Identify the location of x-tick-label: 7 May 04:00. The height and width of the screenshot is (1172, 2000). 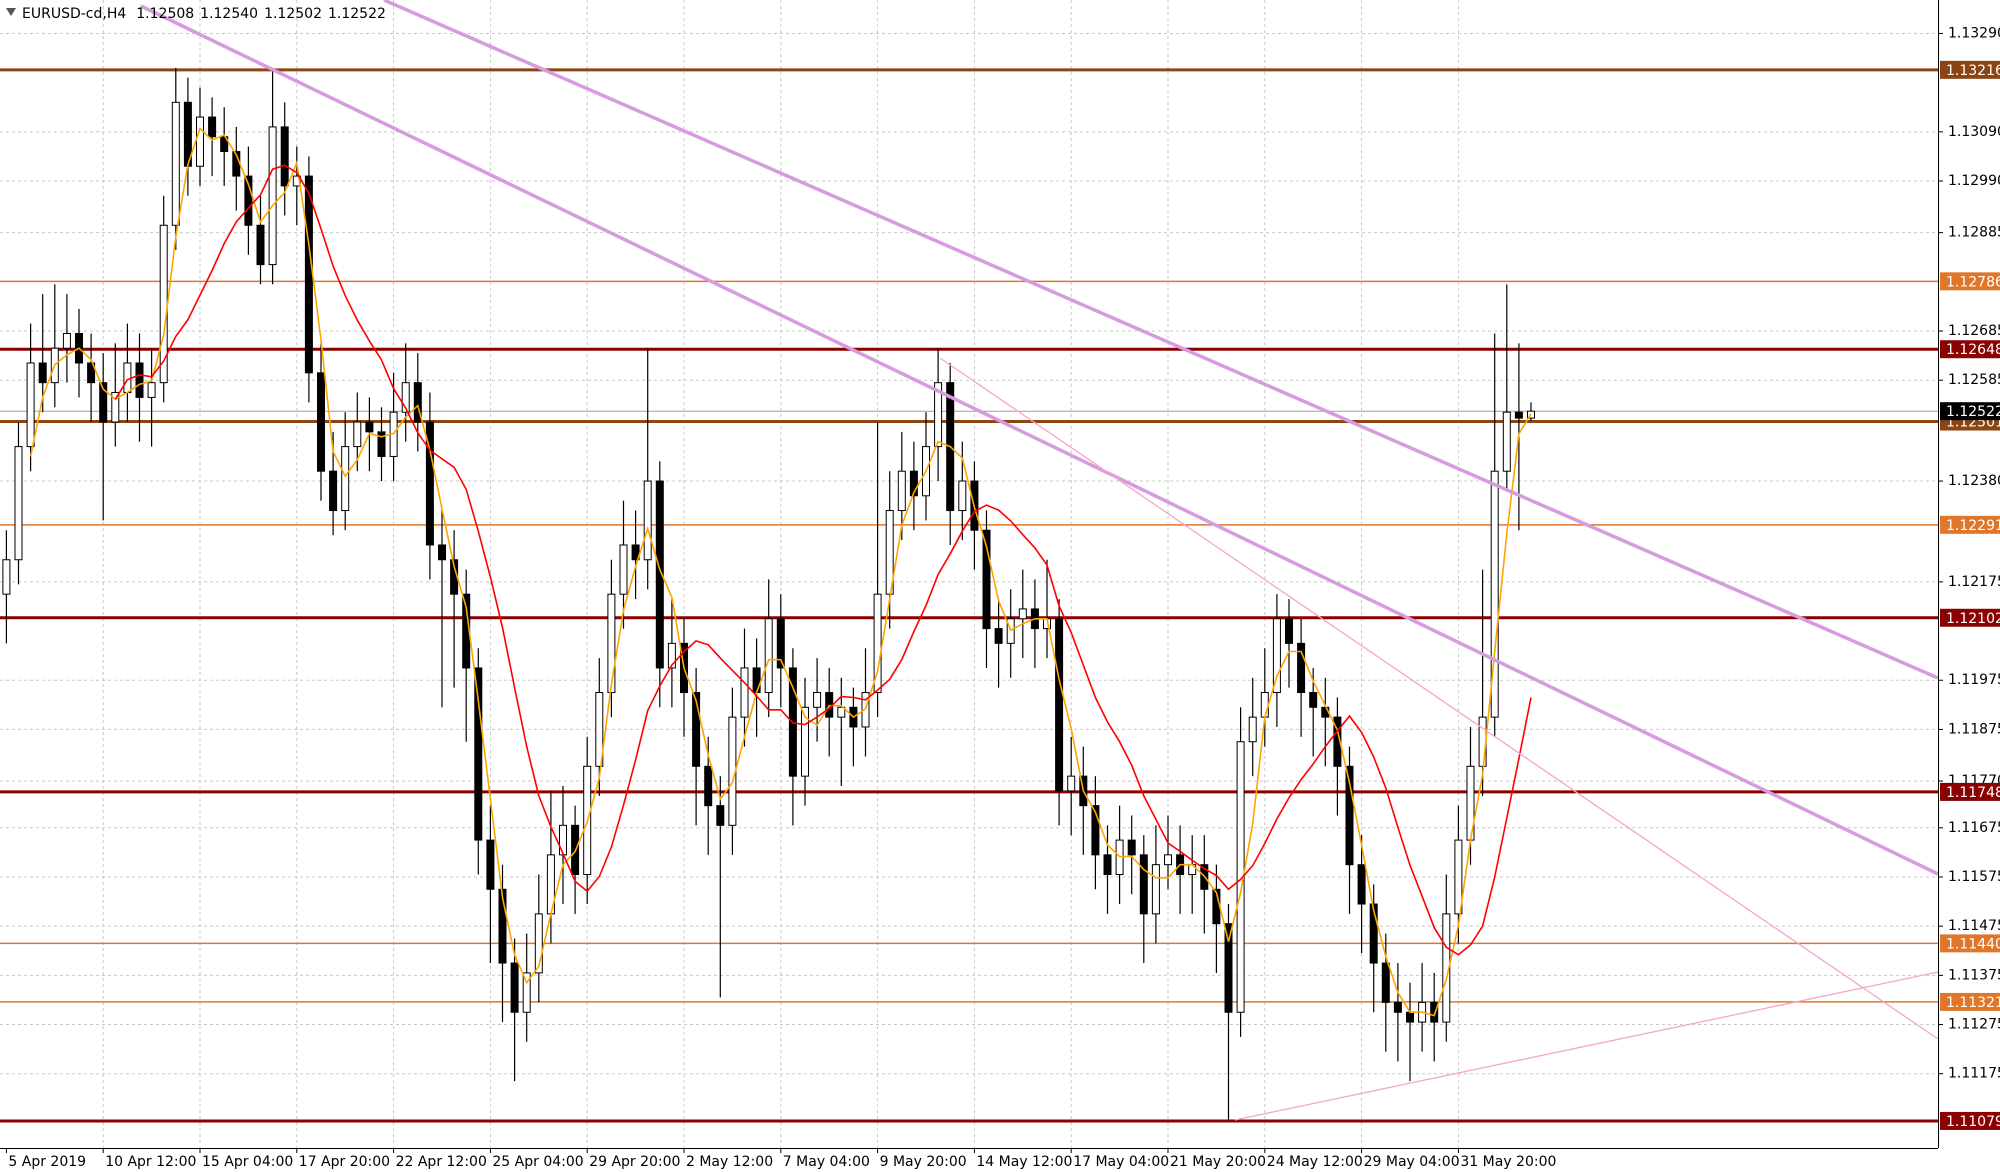
(826, 1162).